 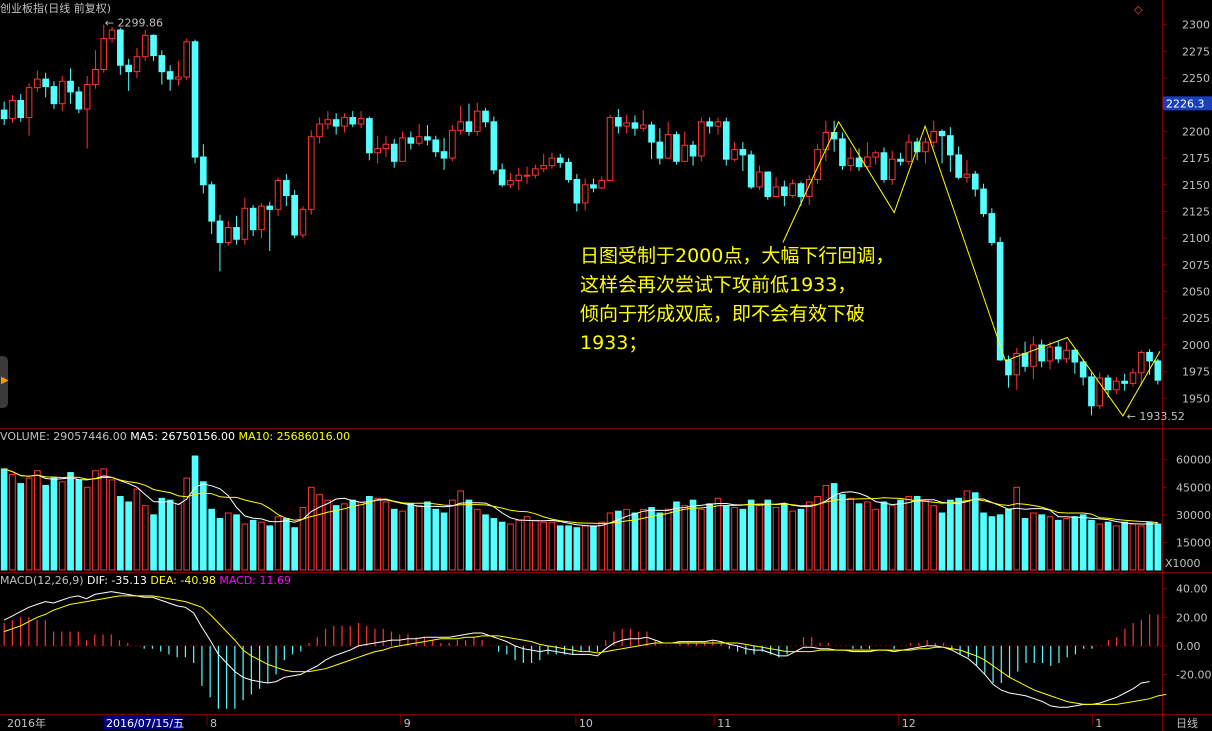 I want to click on price-tick-label: 2025, so click(x=1196, y=318).